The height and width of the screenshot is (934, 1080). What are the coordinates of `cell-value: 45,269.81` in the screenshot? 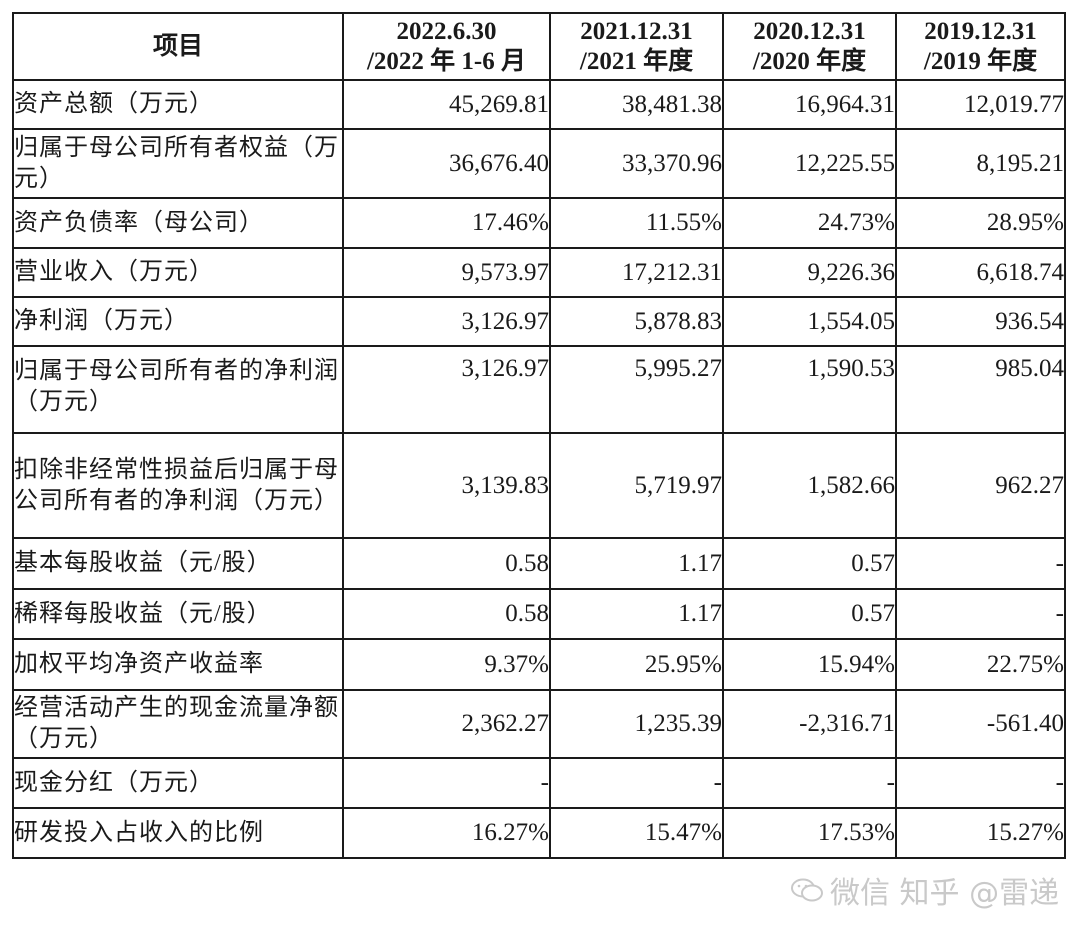 It's located at (446, 104).